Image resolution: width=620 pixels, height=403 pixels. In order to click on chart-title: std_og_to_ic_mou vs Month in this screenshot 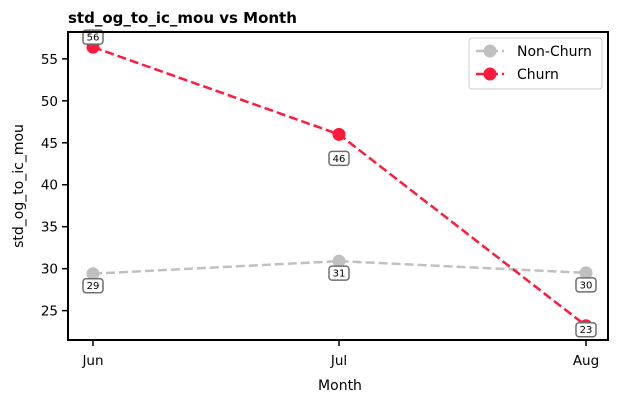, I will do `click(182, 18)`.